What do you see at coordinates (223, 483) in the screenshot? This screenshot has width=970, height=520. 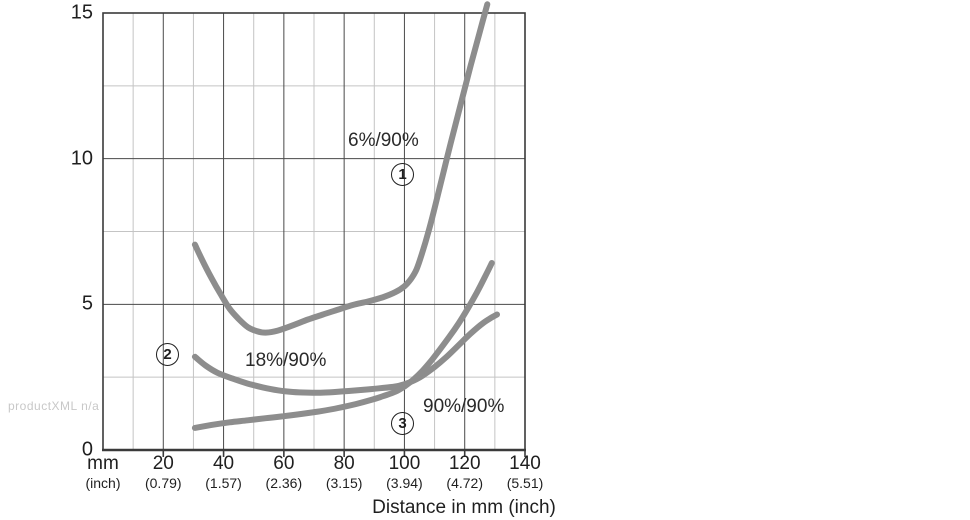 I see `x-tick-inch: (1.57)` at bounding box center [223, 483].